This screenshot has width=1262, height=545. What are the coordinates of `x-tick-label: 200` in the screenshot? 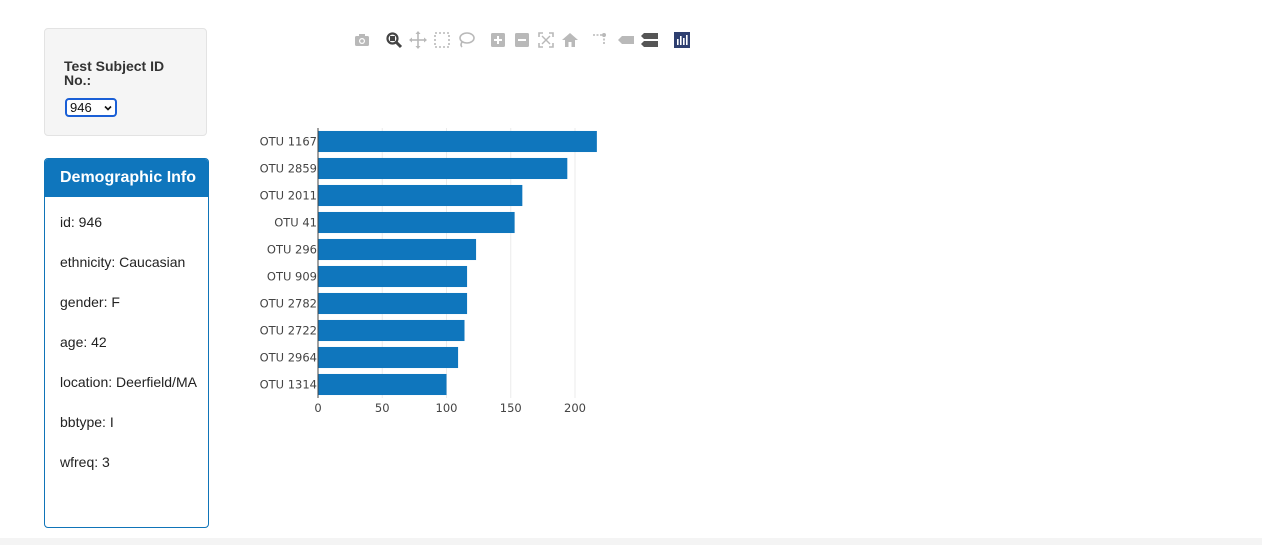 It's located at (575, 408).